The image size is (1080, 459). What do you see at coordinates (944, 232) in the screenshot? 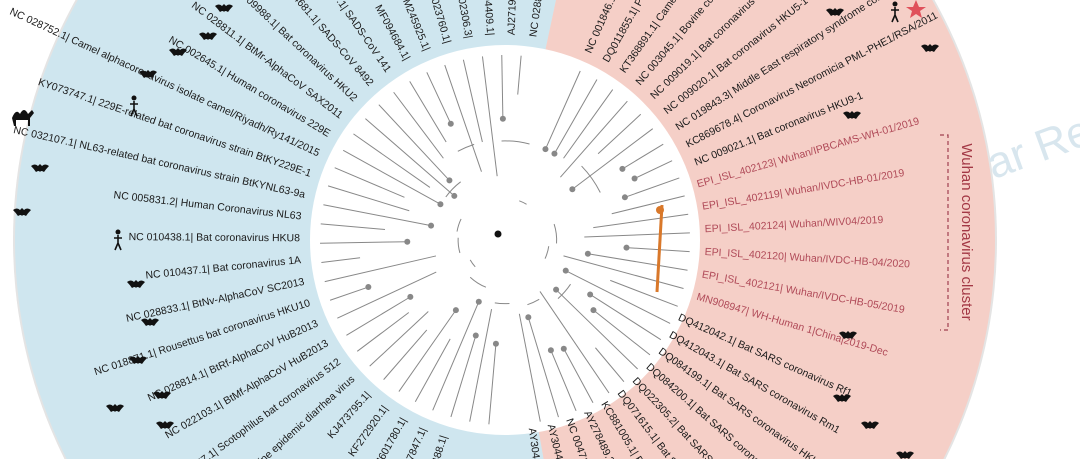
I see `cluster-bracket` at bounding box center [944, 232].